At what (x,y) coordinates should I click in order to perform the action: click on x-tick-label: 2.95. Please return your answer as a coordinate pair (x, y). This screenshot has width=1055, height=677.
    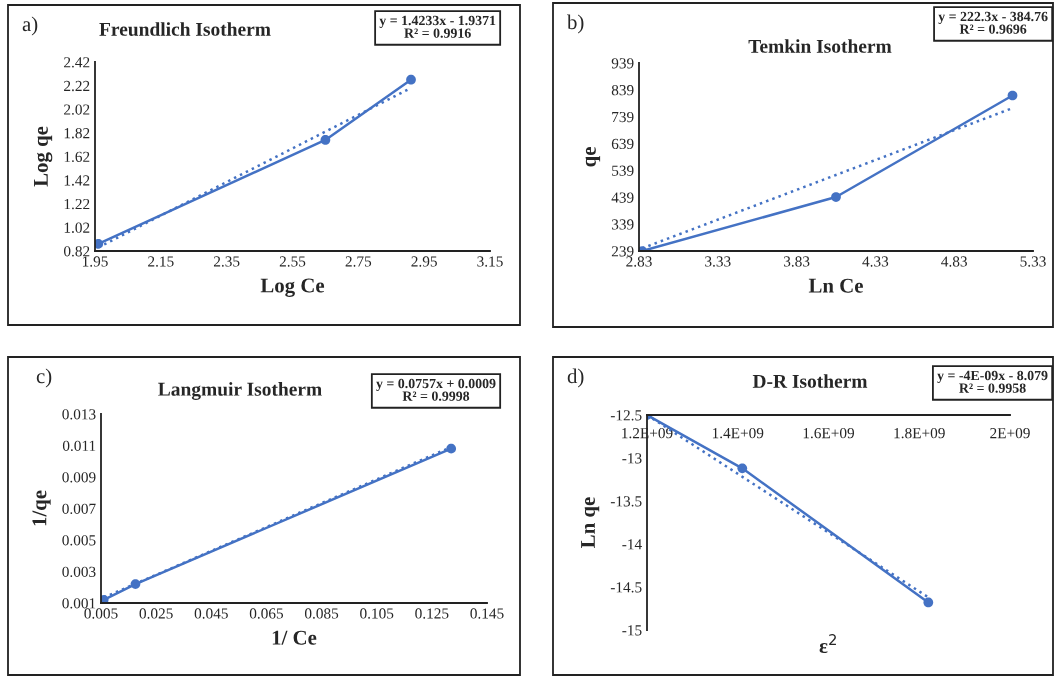
    Looking at the image, I should click on (424, 261).